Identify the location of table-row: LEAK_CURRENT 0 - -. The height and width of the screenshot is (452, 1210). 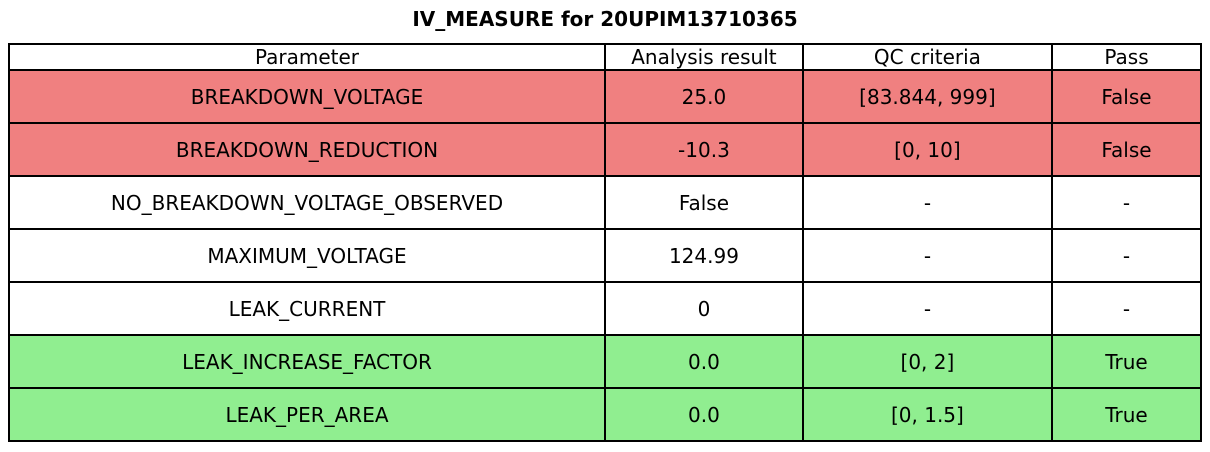
(605, 308).